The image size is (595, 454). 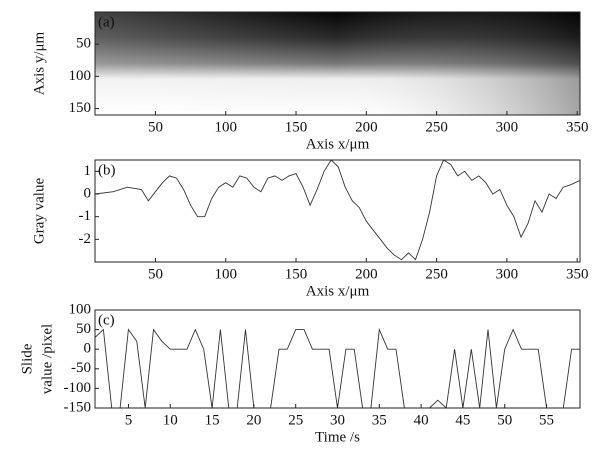 I want to click on x-tick-label: 40, so click(x=421, y=420).